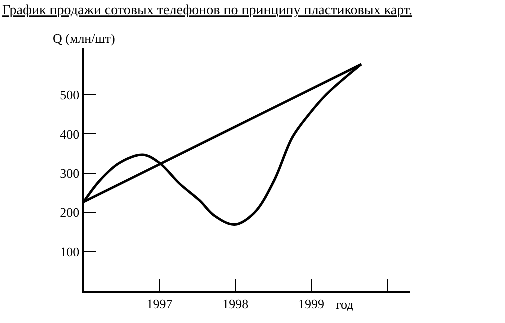  Describe the element at coordinates (70, 252) in the screenshot. I see `y-tick-label: 100` at that location.